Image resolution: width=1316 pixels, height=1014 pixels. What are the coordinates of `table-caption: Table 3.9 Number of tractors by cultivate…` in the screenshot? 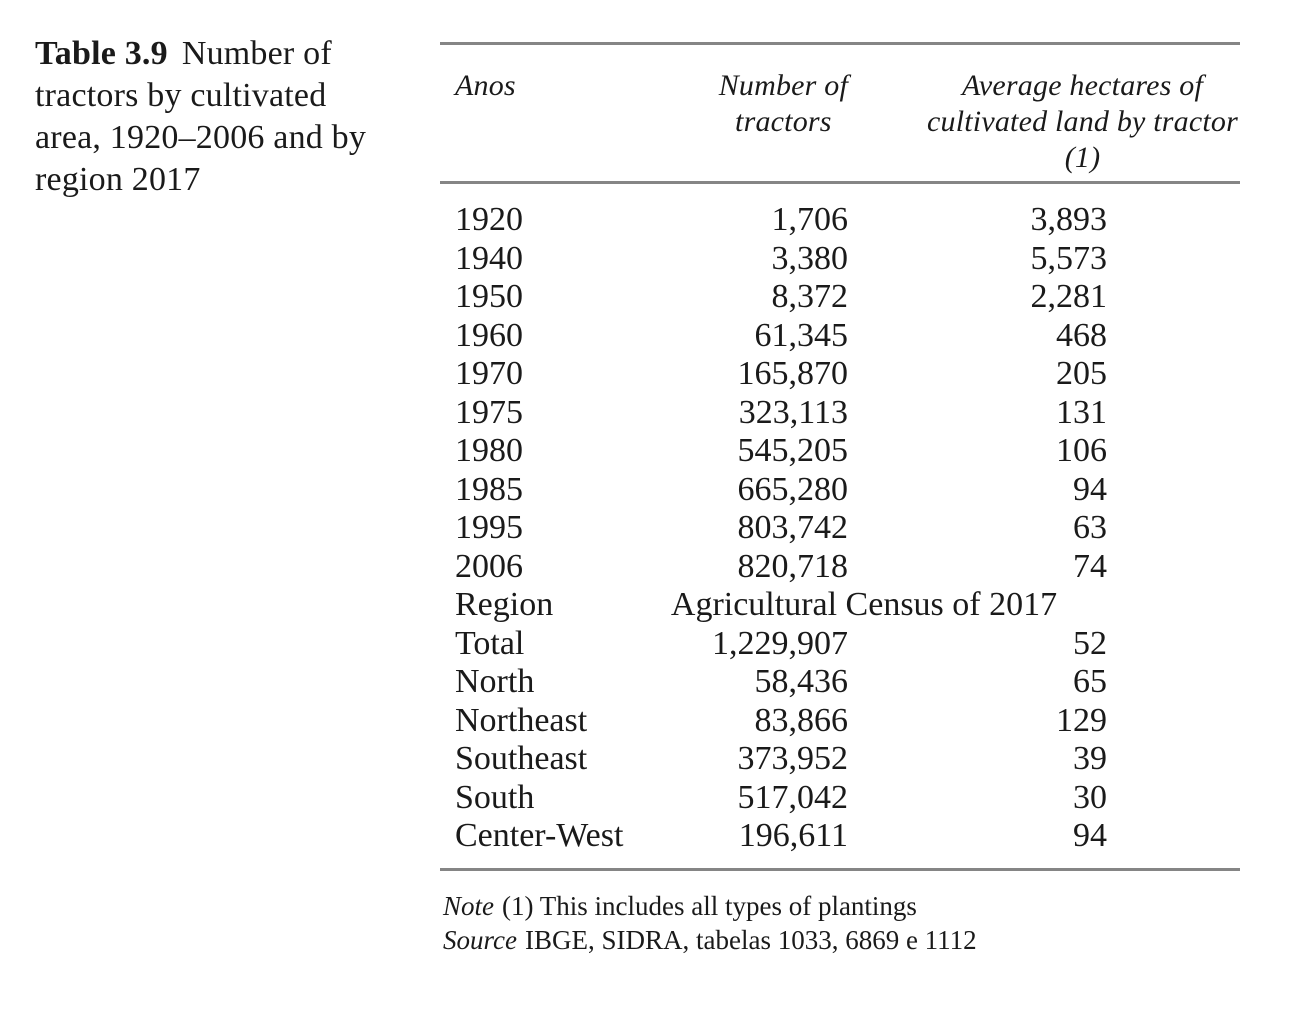 It's located at (235, 117).